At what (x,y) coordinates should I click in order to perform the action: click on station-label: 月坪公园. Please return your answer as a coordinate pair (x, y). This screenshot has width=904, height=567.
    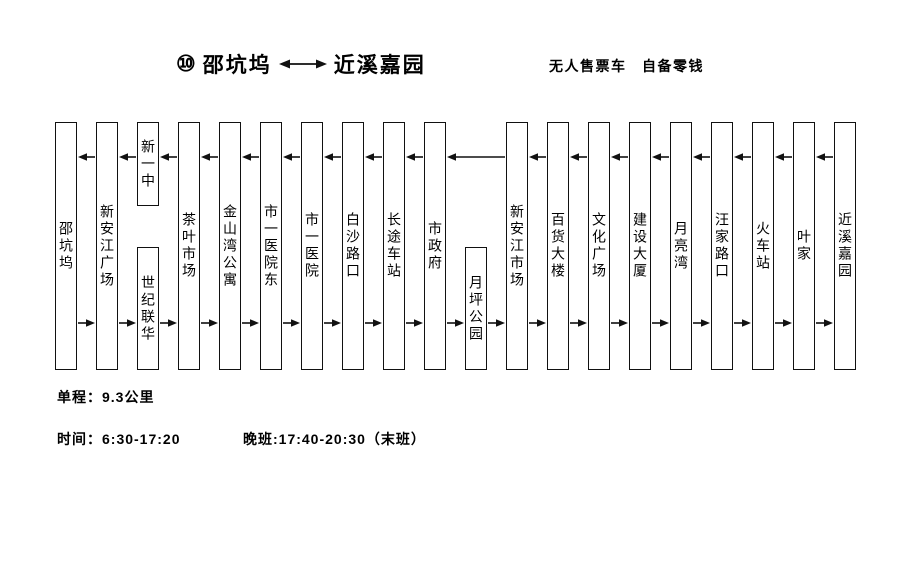
    Looking at the image, I should click on (476, 308).